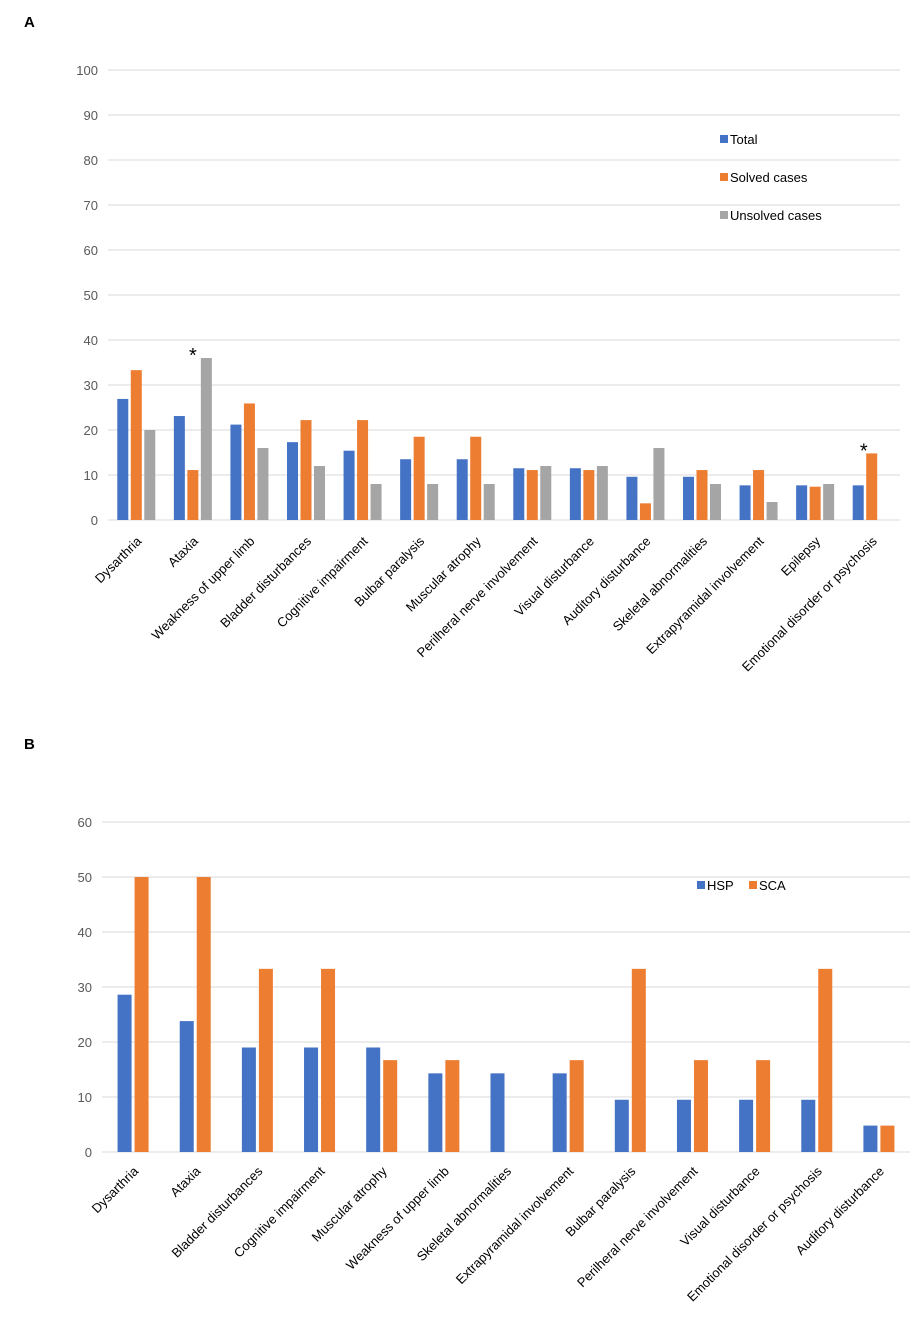  What do you see at coordinates (91, 205) in the screenshot?
I see `y-tick-label: 70` at bounding box center [91, 205].